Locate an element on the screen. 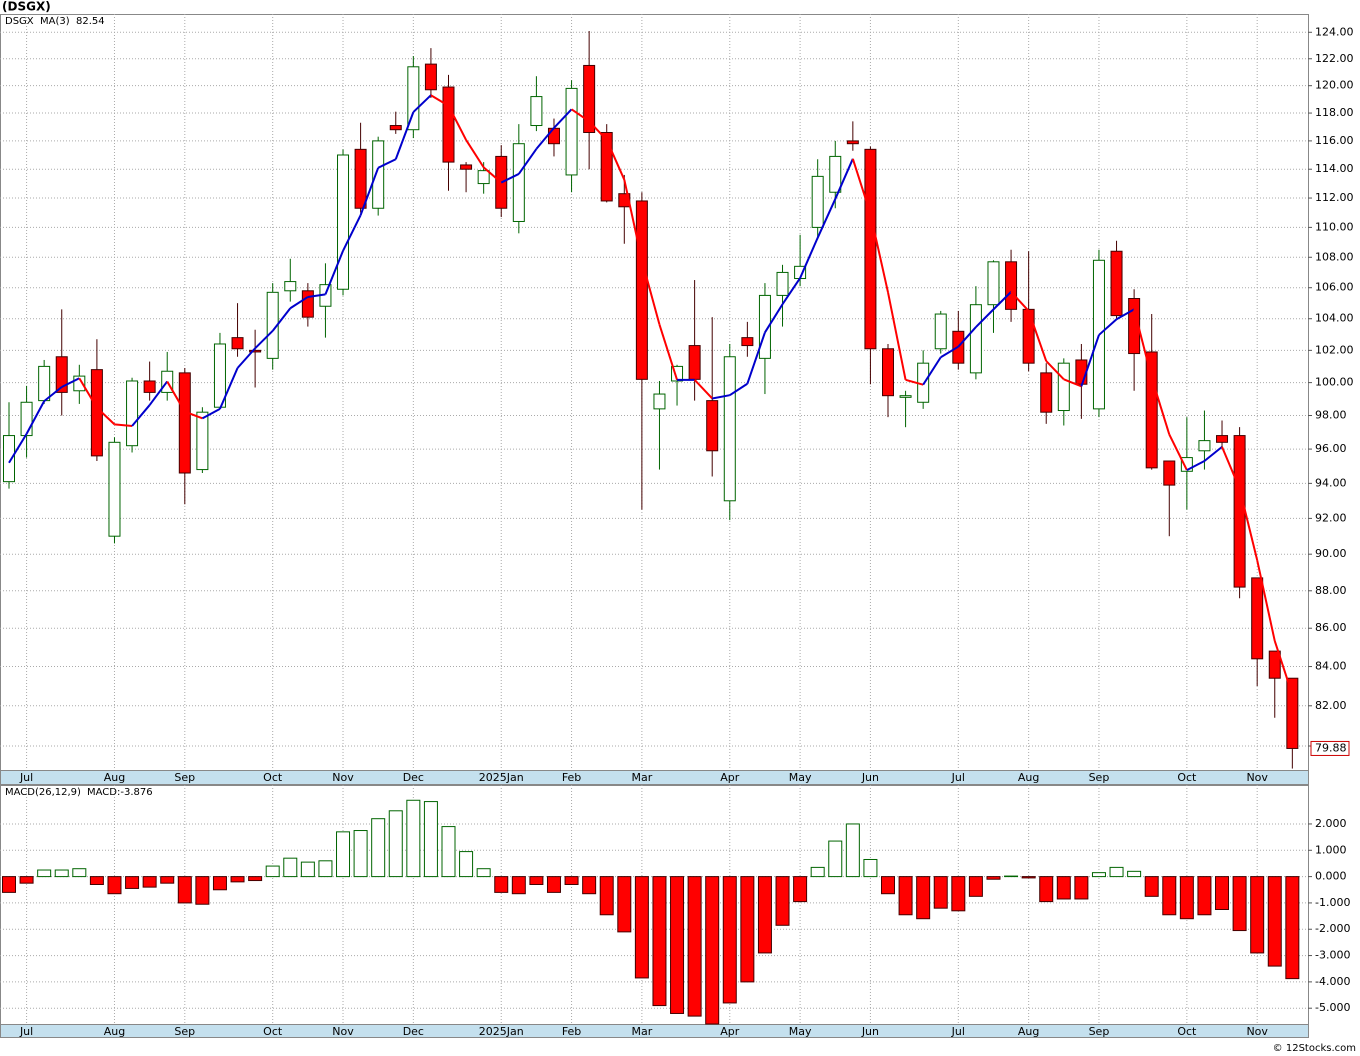  y-tick-label: -3.000 is located at coordinates (1332, 955).